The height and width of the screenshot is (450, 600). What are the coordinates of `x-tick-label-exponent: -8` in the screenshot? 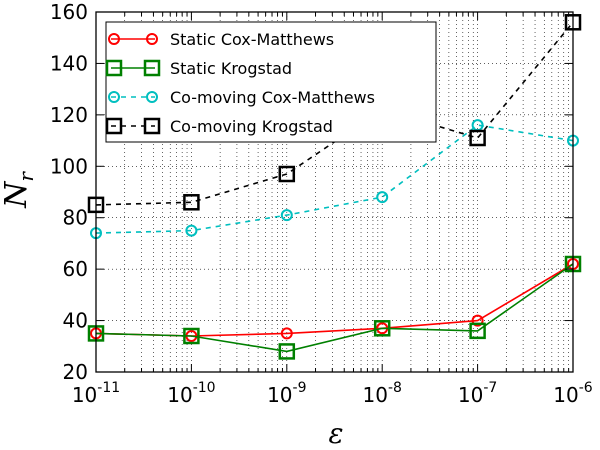 It's located at (395, 388).